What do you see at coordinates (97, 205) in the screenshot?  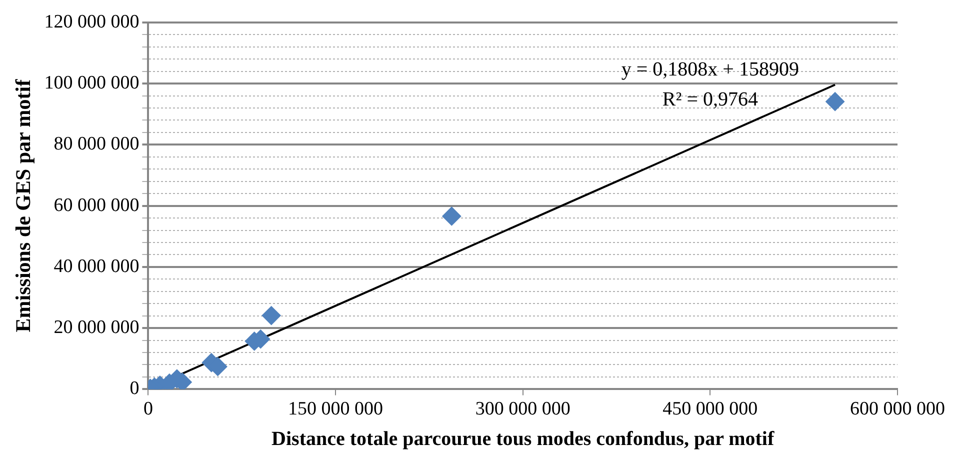 I see `y-tick-label: 60 000 000` at bounding box center [97, 205].